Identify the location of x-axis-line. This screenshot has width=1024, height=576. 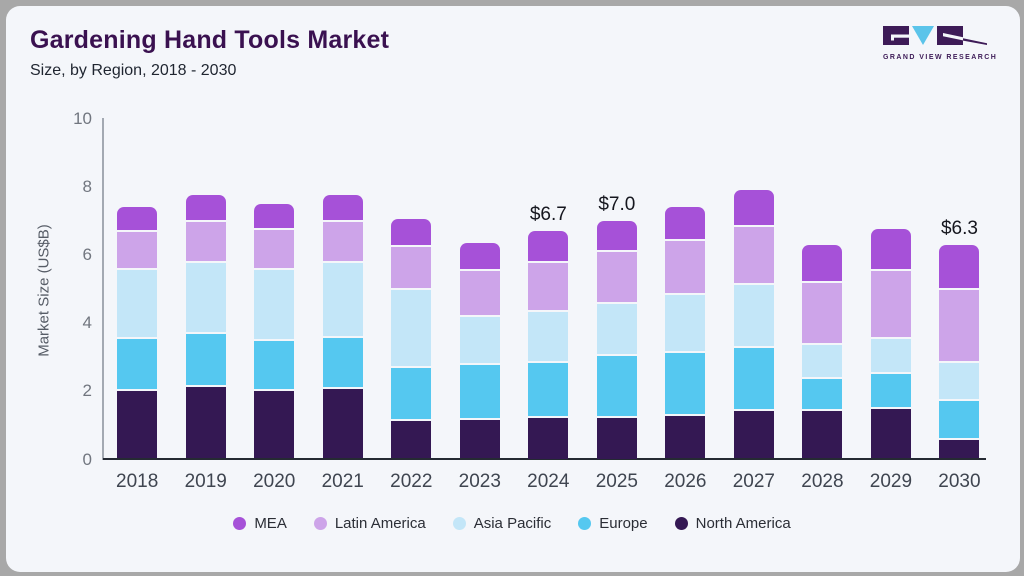
(544, 459).